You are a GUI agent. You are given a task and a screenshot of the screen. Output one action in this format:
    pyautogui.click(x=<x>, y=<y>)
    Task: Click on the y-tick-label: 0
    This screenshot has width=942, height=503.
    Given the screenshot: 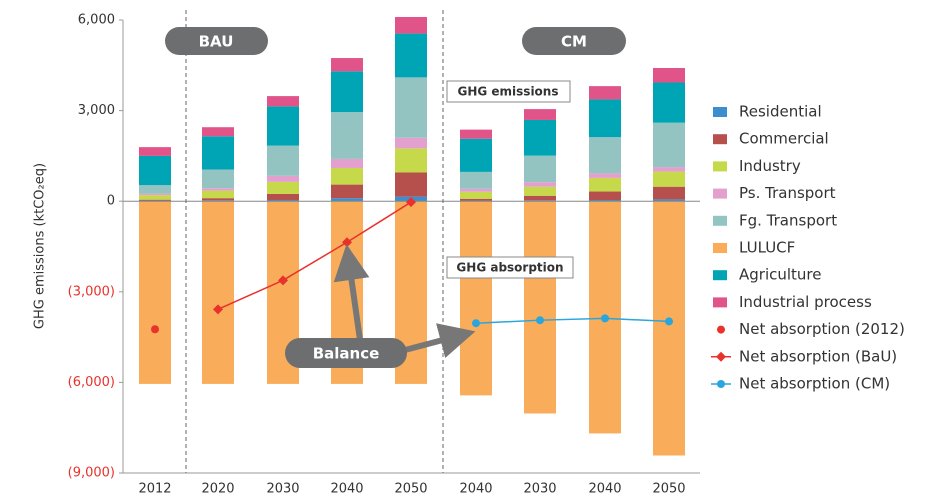 What is the action you would take?
    pyautogui.click(x=111, y=201)
    